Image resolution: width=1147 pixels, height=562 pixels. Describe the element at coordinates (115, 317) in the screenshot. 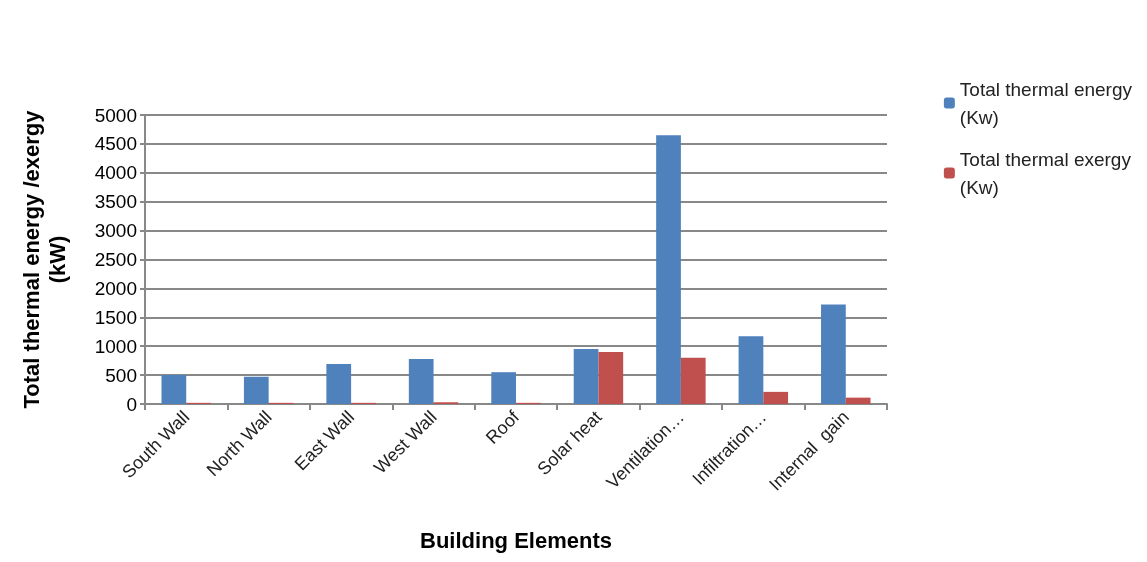

I see `y-tick-label: 1500` at that location.